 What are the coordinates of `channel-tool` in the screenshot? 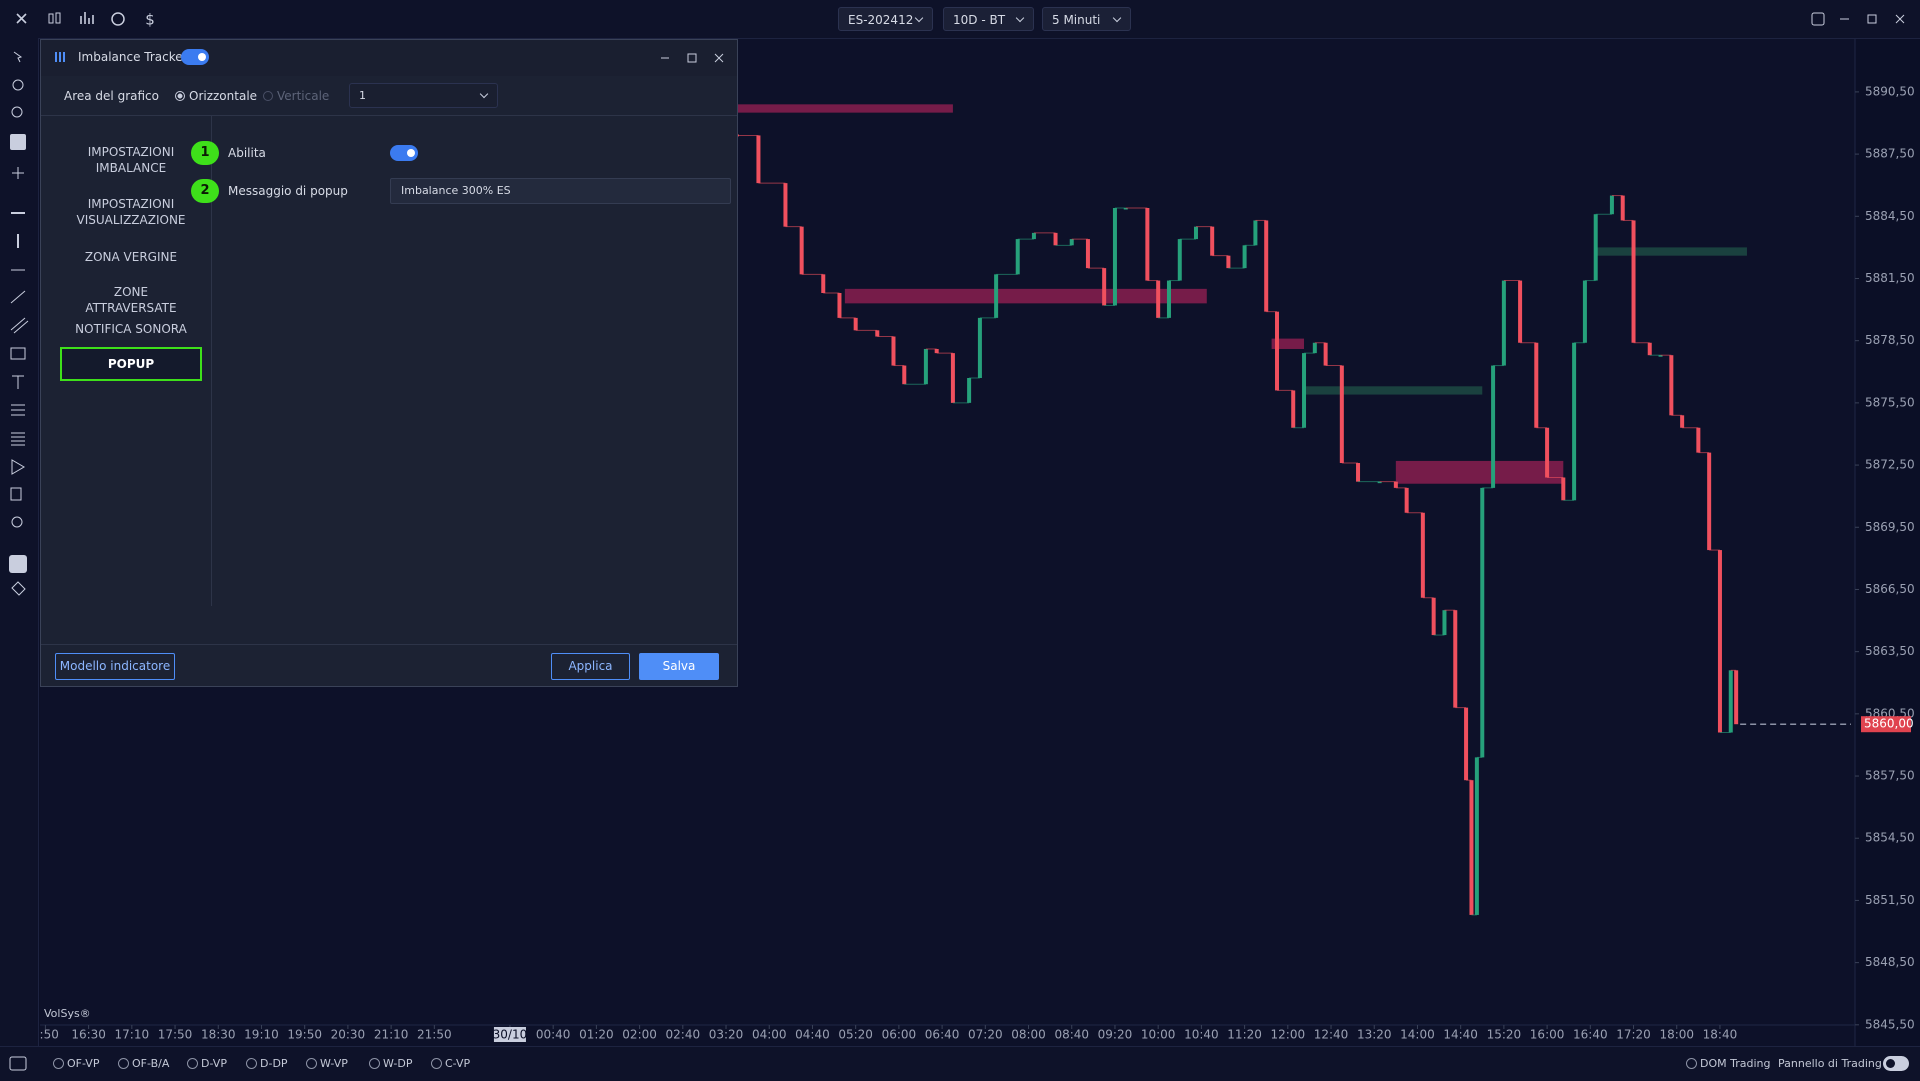 It's located at (19, 325).